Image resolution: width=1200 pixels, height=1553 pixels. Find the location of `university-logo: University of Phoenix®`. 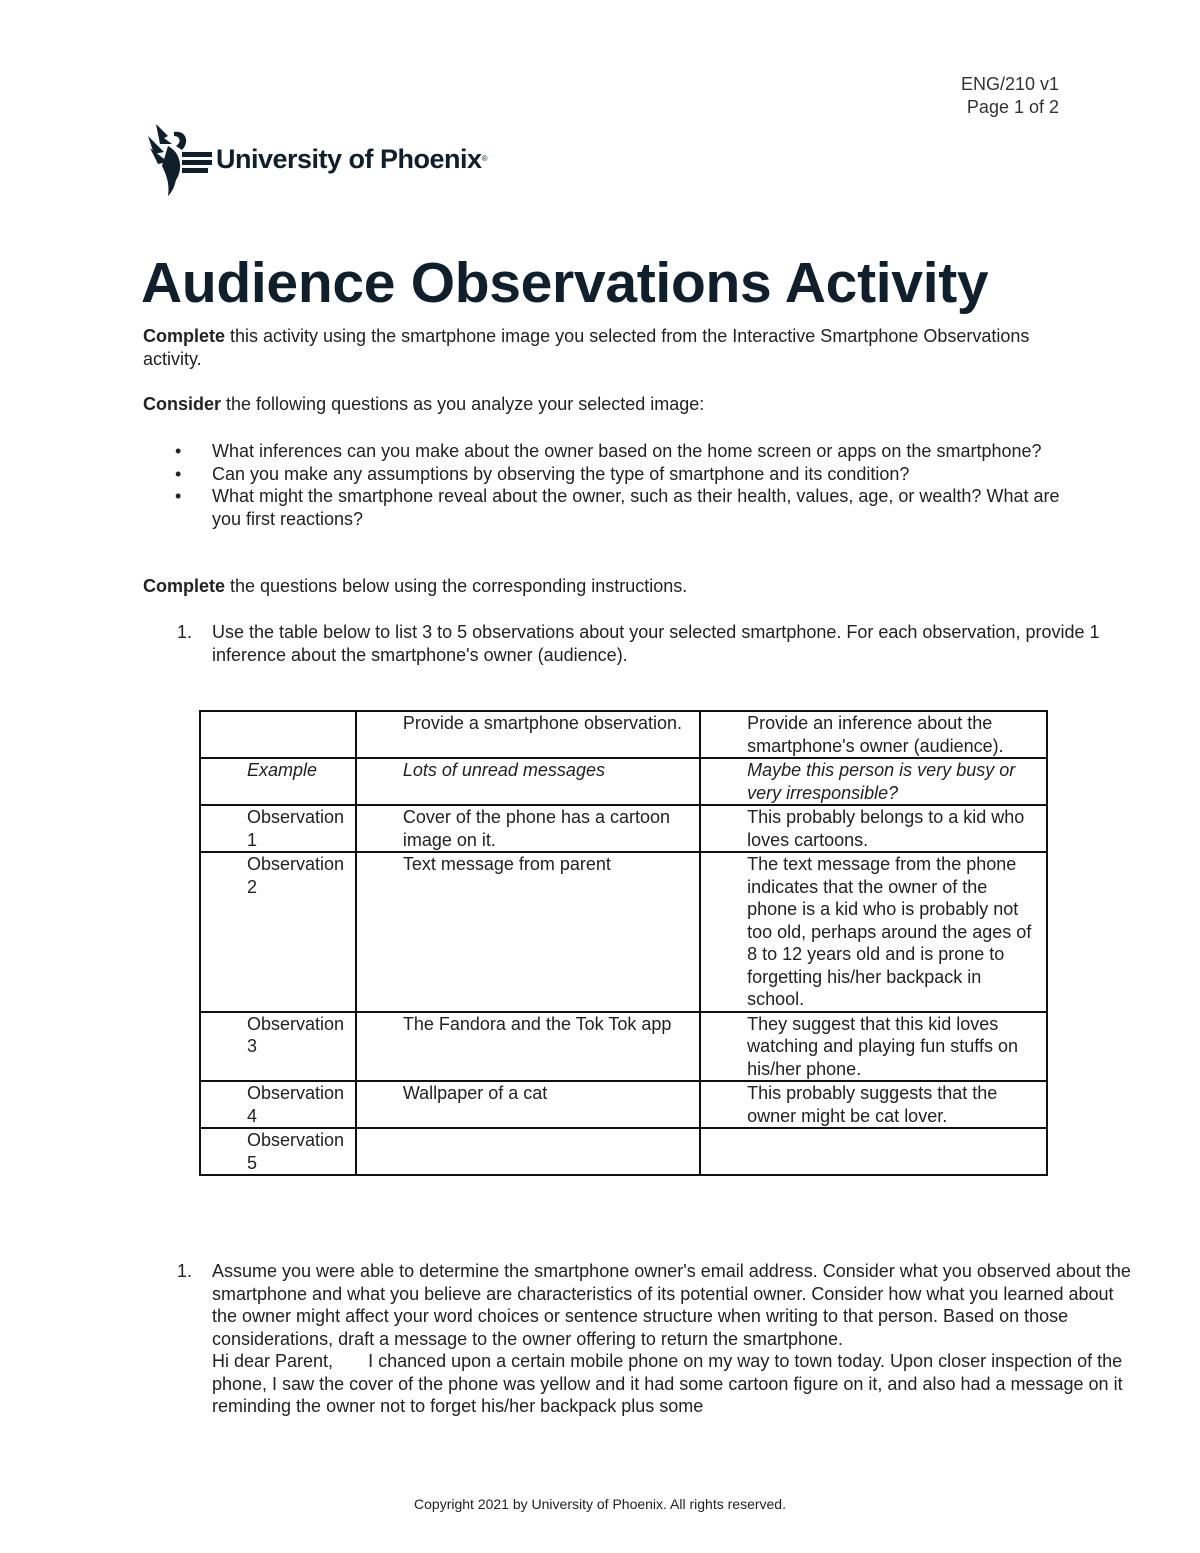

university-logo: University of Phoenix® is located at coordinates (317, 159).